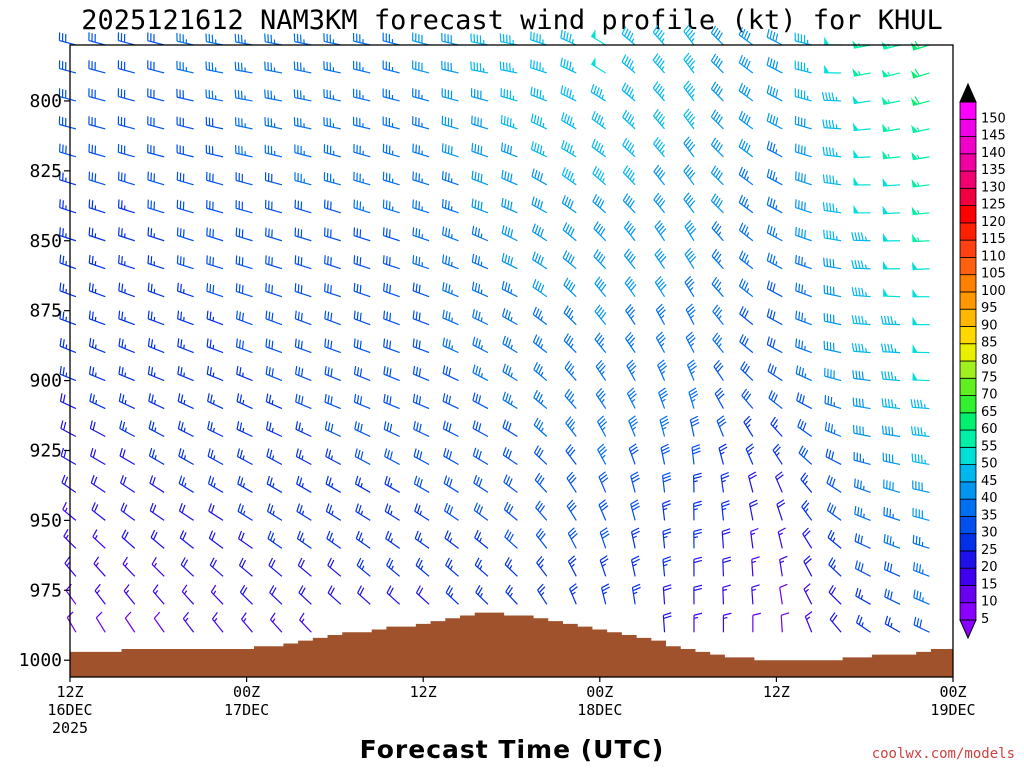 This screenshot has width=1024, height=768. Describe the element at coordinates (423, 692) in the screenshot. I see `x-tick-label: 12Z` at that location.